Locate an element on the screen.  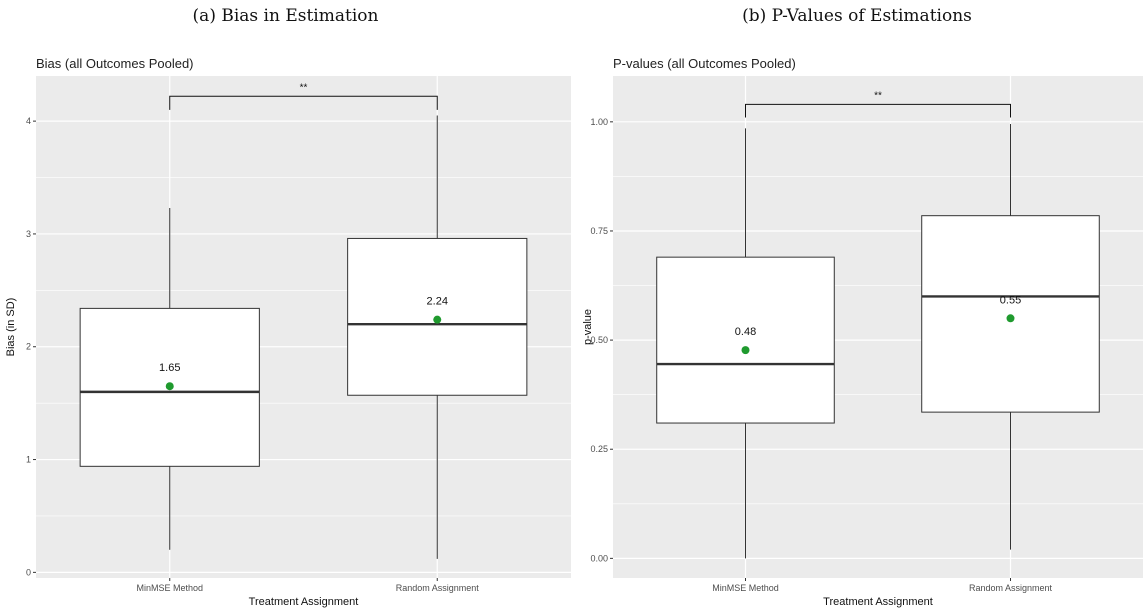
pvalue-y-tick-label: 0.75 is located at coordinates (599, 231).